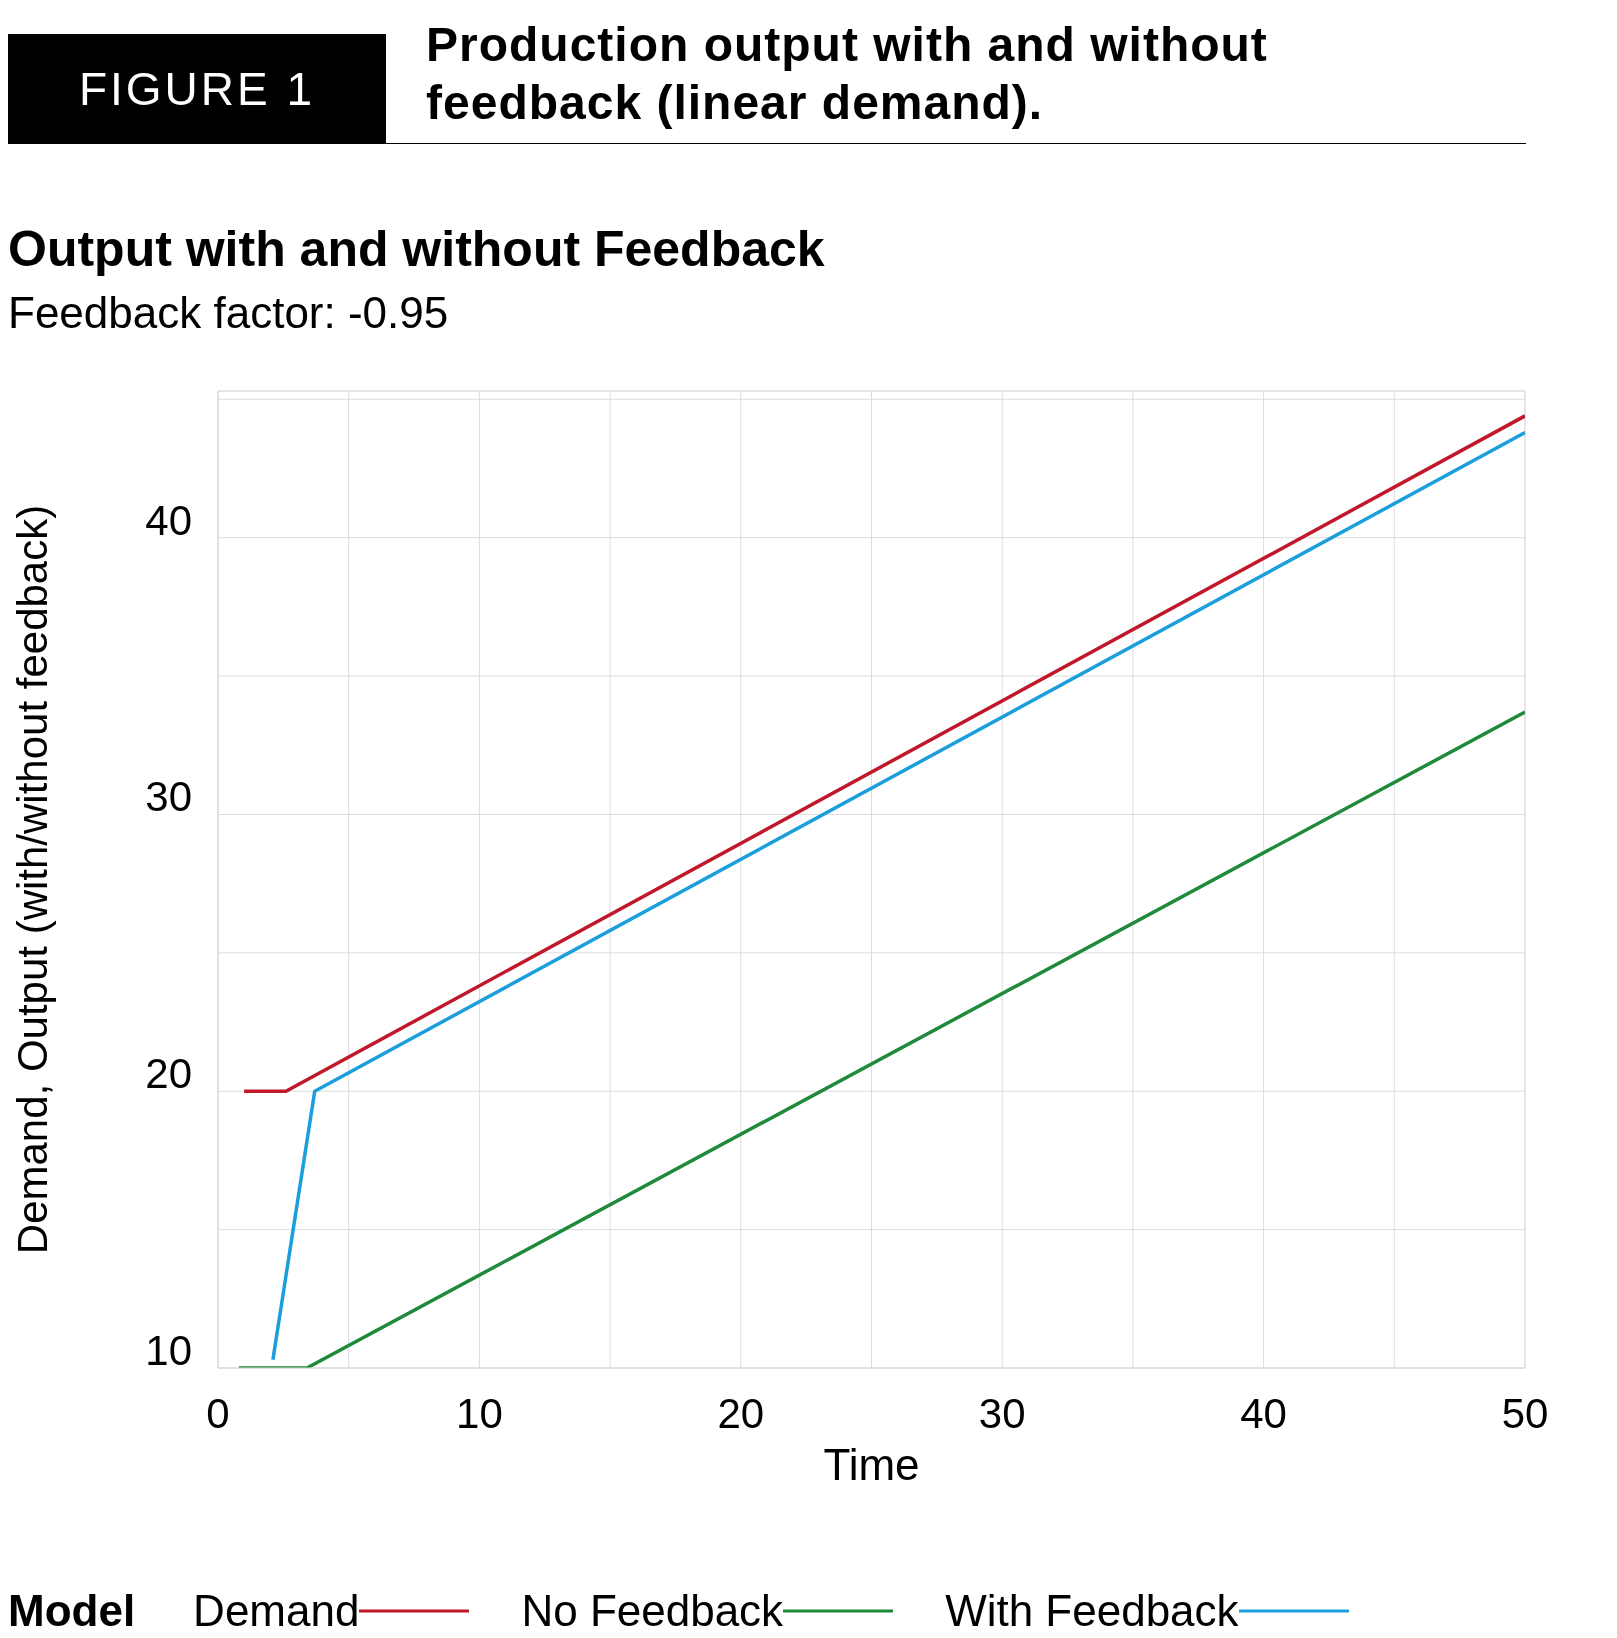  I want to click on legend-label: No Feedback, so click(652, 1611).